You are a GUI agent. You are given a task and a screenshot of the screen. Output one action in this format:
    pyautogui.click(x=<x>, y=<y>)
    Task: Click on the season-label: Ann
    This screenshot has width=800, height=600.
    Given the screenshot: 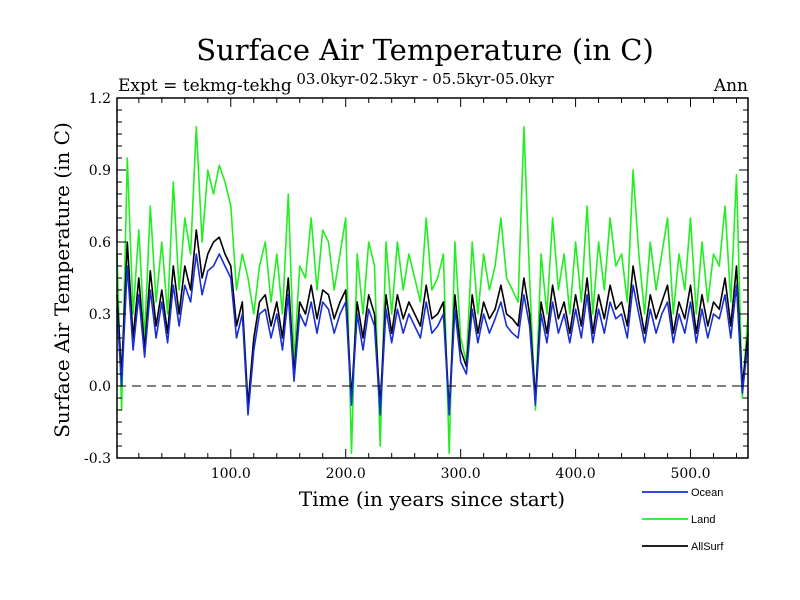 What is the action you would take?
    pyautogui.click(x=730, y=86)
    